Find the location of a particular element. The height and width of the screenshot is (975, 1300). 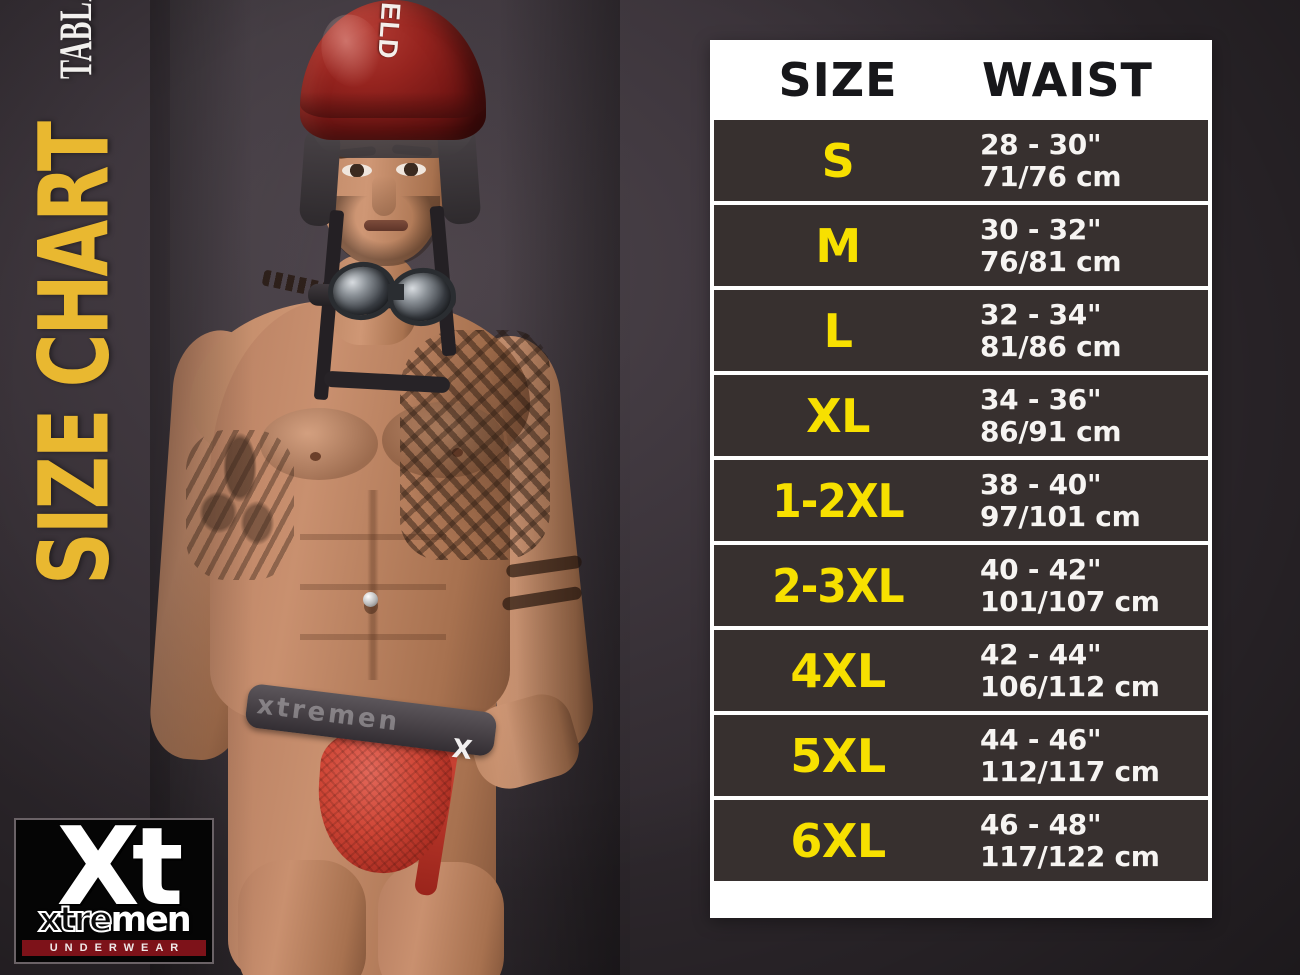

cell-waist: 42 - 44" 106/112 cm is located at coordinates (1085, 670).